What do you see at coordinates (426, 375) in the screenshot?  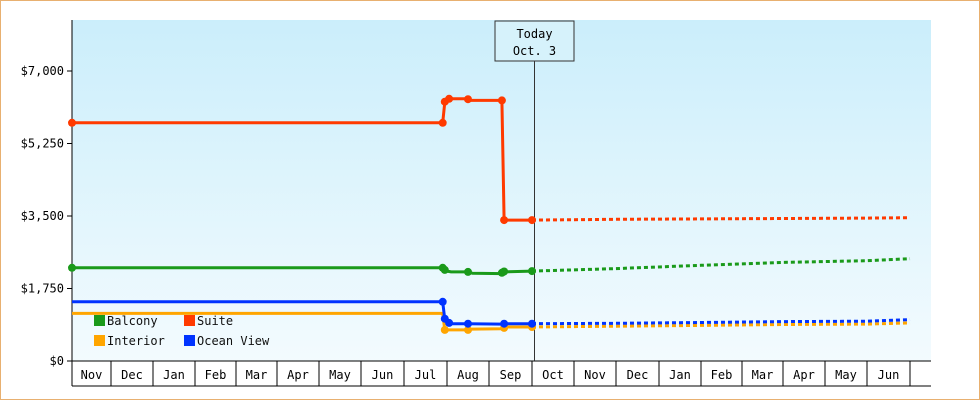 I see `x-tick-label: Jul` at bounding box center [426, 375].